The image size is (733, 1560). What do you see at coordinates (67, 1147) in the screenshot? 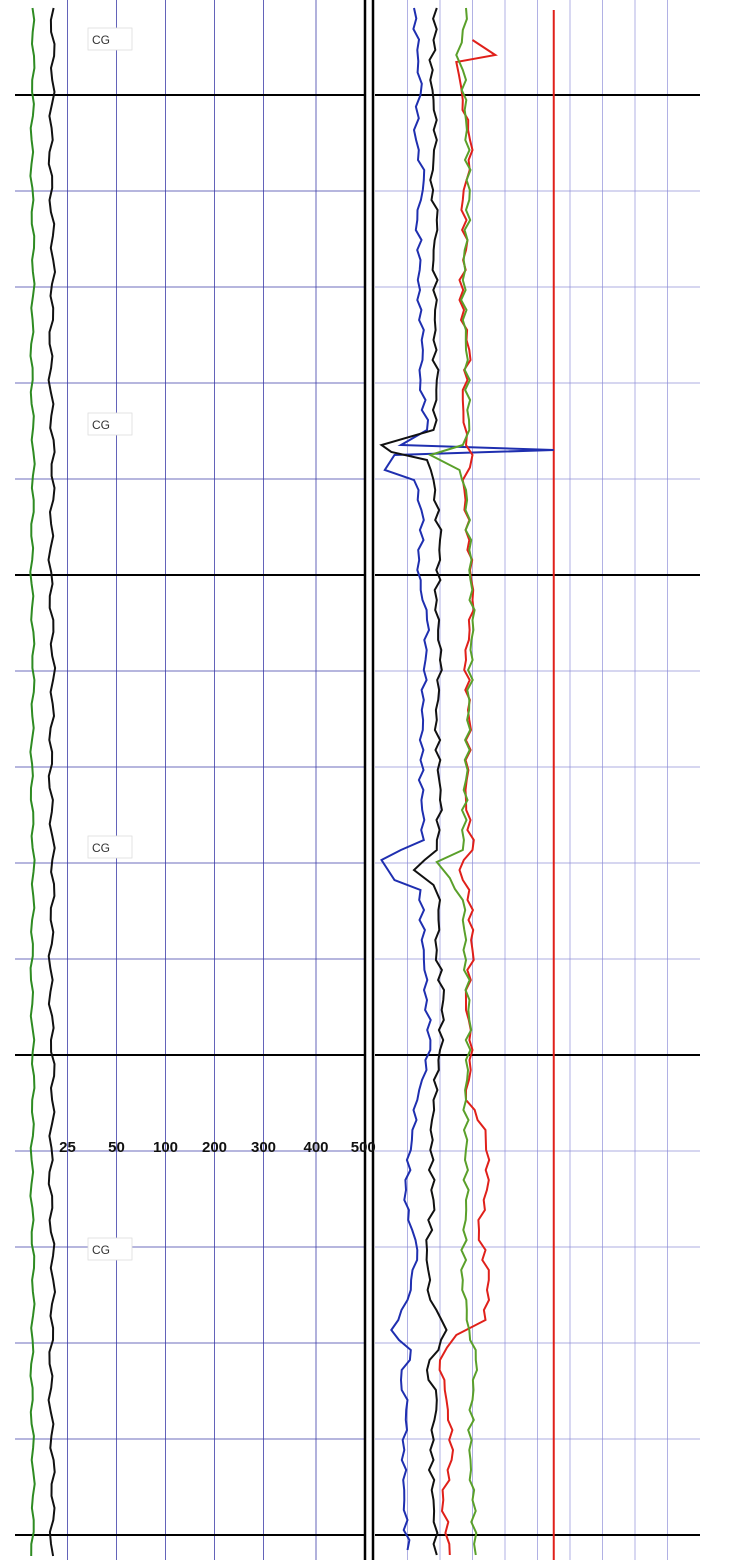
I see `track1-scale-label: 25` at bounding box center [67, 1147].